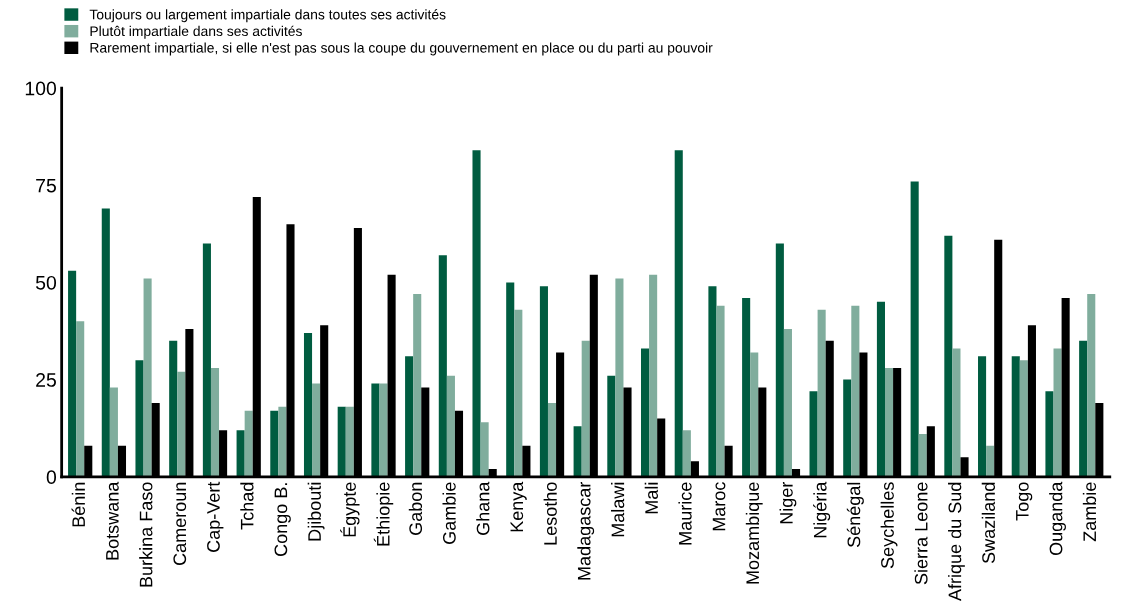 The image size is (1121, 616). I want to click on x-tick-label: Sénégal, so click(855, 515).